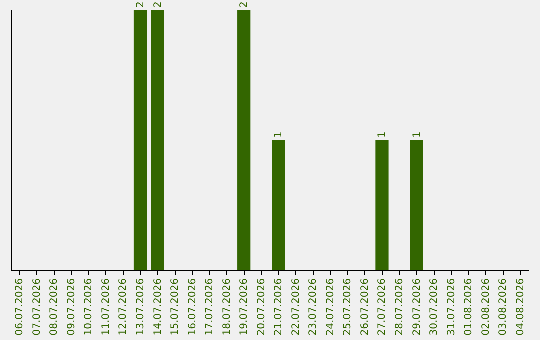  Describe the element at coordinates (54, 307) in the screenshot. I see `x-tick-label: 08.07.2026` at that location.